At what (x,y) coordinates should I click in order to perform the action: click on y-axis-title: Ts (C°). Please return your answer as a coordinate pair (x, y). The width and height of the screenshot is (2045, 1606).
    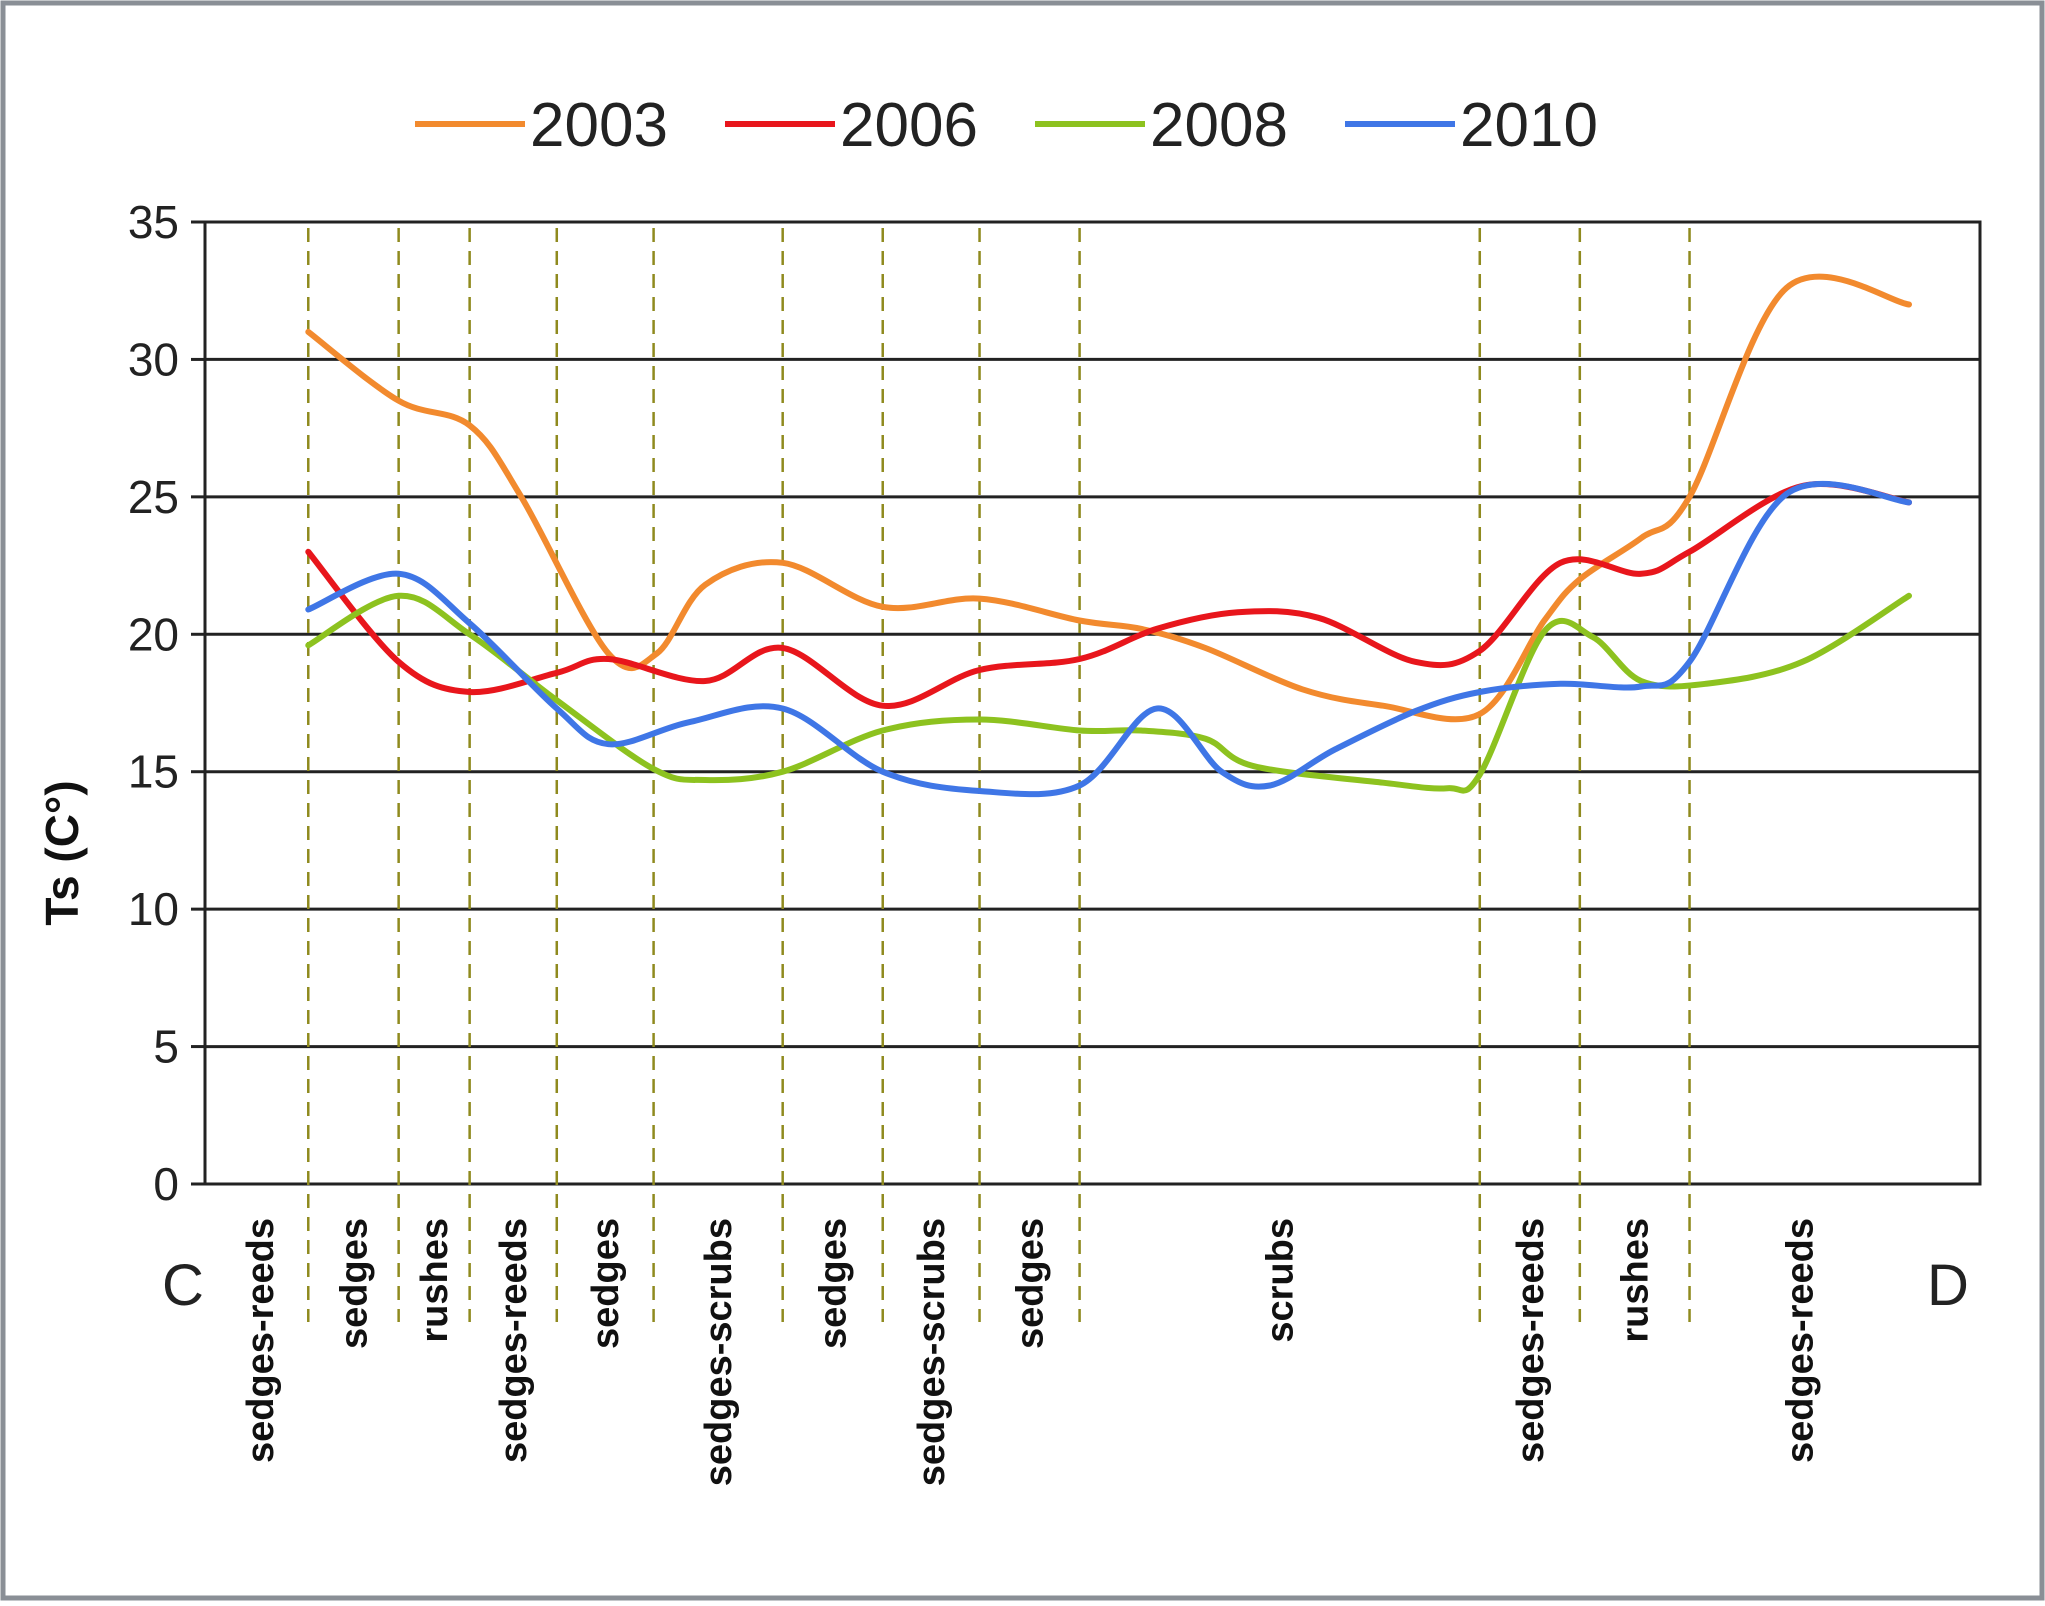
    Looking at the image, I should click on (62, 852).